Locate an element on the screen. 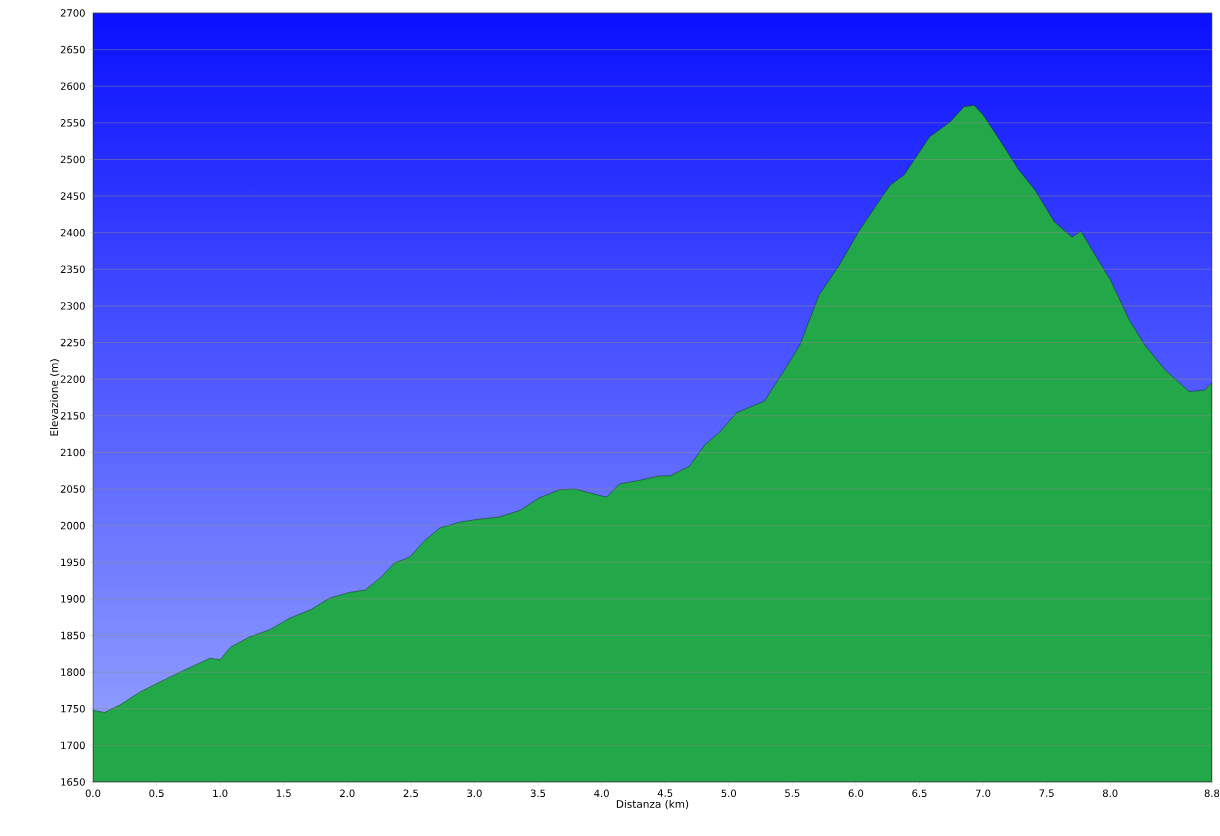 Image resolution: width=1220 pixels, height=836 pixels. x-tick-label: 6.5 is located at coordinates (919, 793).